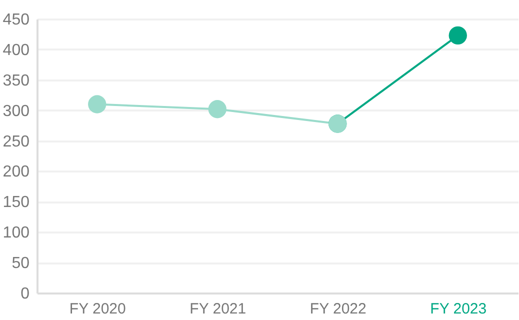 The image size is (519, 320). I want to click on x-tick-label: FY 2021, so click(218, 309).